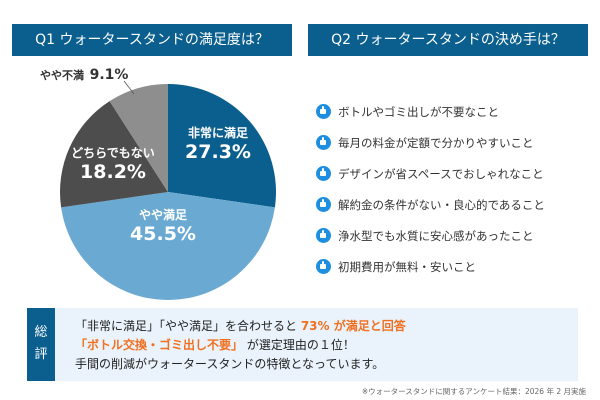  Describe the element at coordinates (163, 226) in the screenshot. I see `label-somewhat-satisfied: やや満足 45.5%` at that location.